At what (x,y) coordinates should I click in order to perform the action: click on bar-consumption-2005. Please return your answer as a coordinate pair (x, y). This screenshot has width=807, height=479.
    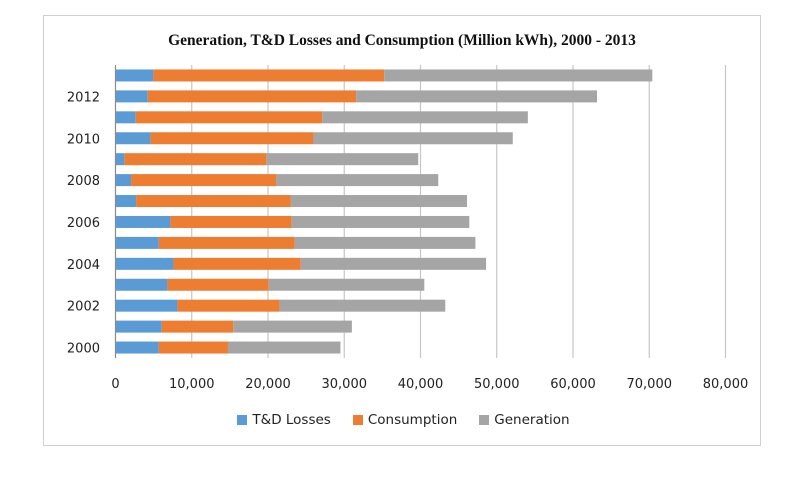
    Looking at the image, I should click on (226, 242).